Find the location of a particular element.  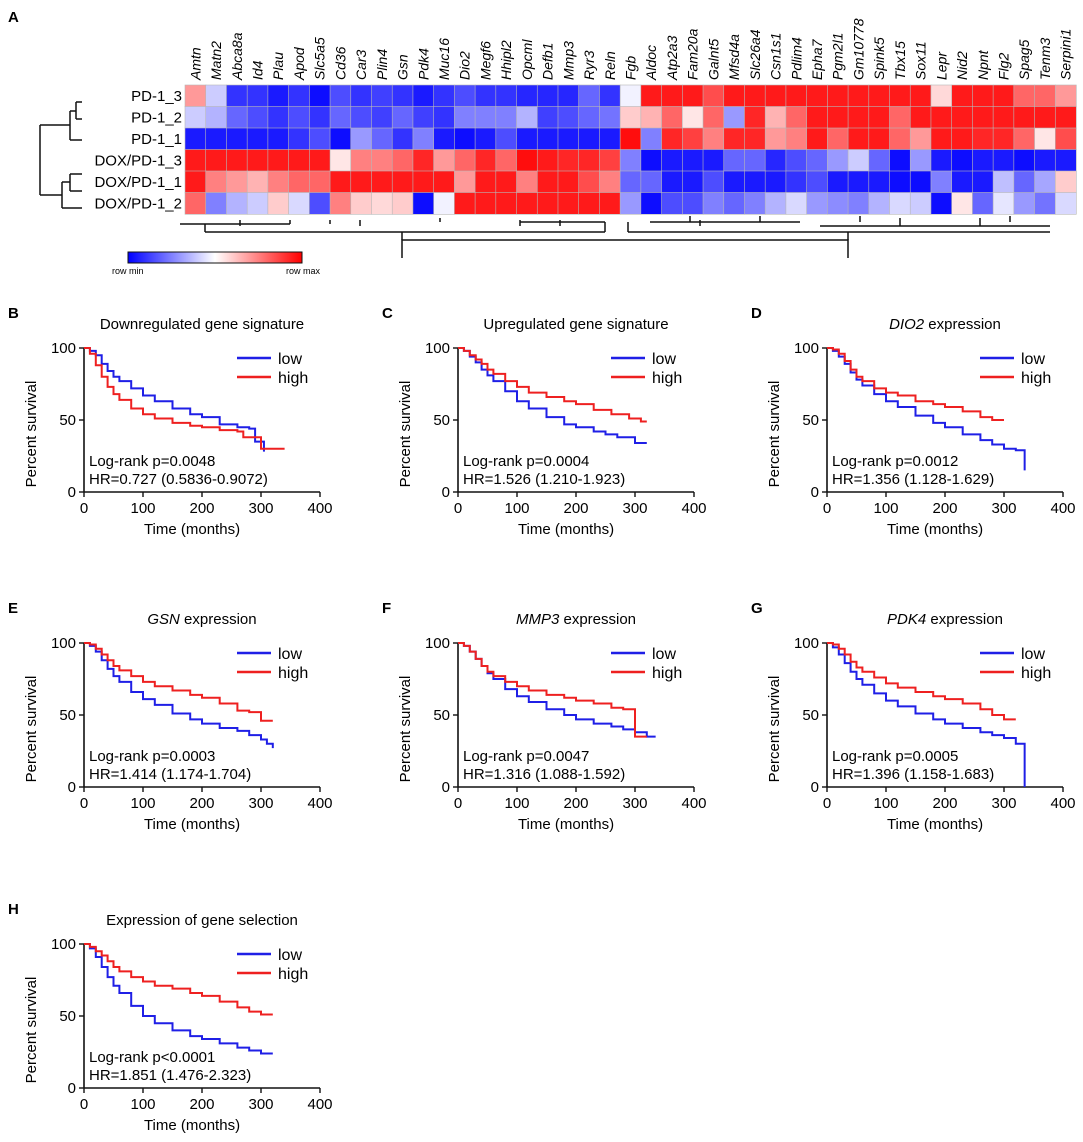

legend-high-label: high is located at coordinates (293, 378).